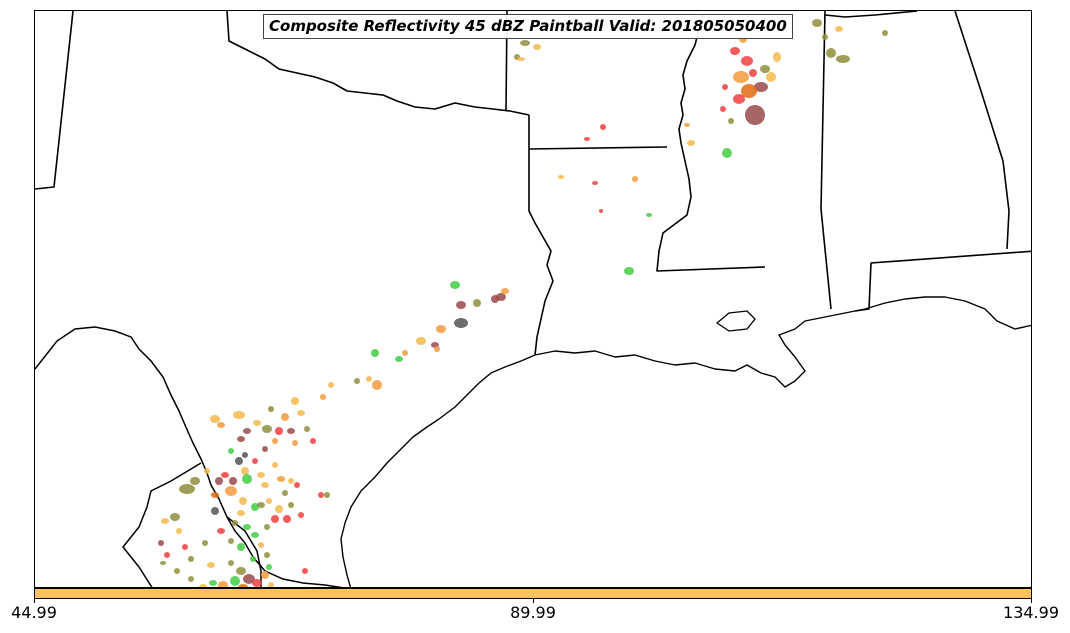 This screenshot has width=1070, height=633. What do you see at coordinates (541, 235) in the screenshot?
I see `texas-louisiana-border` at bounding box center [541, 235].